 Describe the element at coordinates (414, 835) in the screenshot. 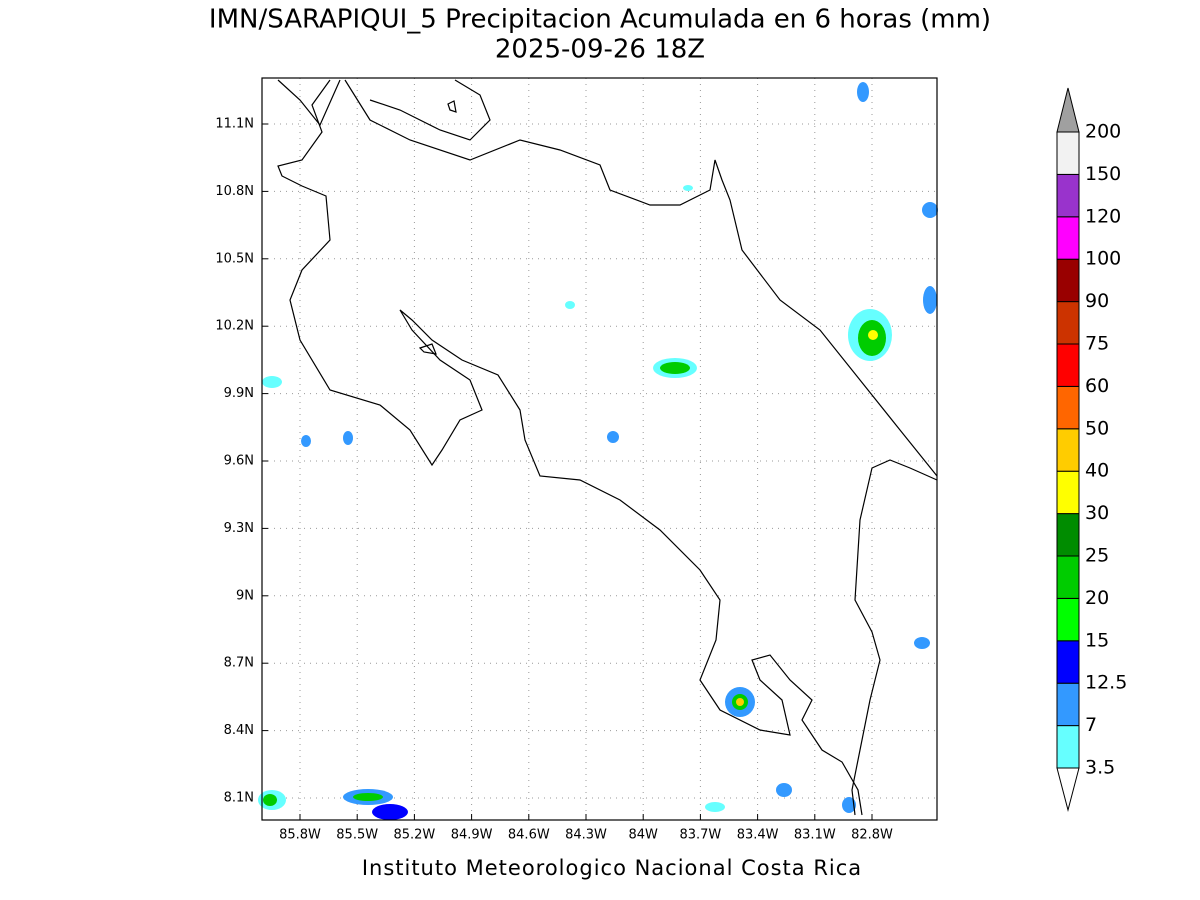

I see `x-tick-label: 85.2W` at that location.